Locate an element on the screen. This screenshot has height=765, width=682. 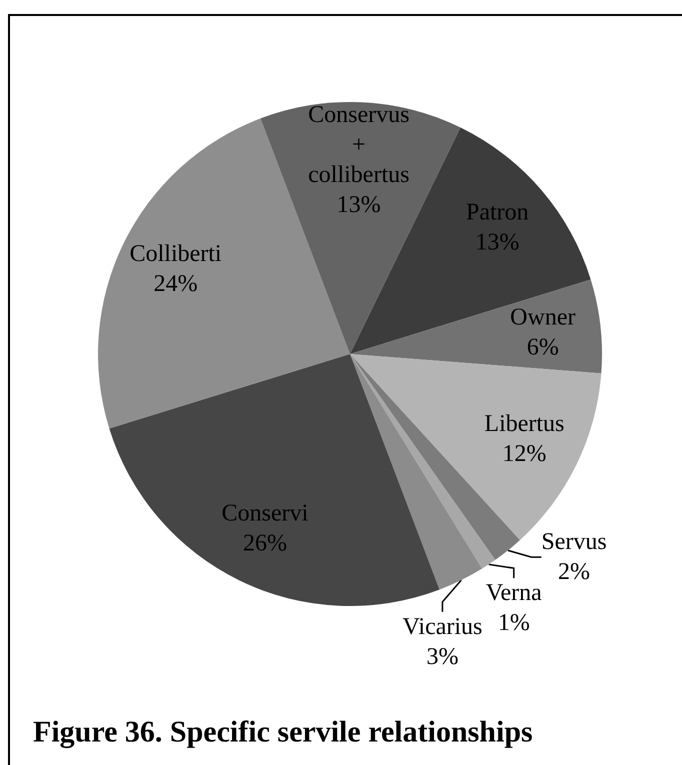
slice-label: Servus is located at coordinates (574, 542).